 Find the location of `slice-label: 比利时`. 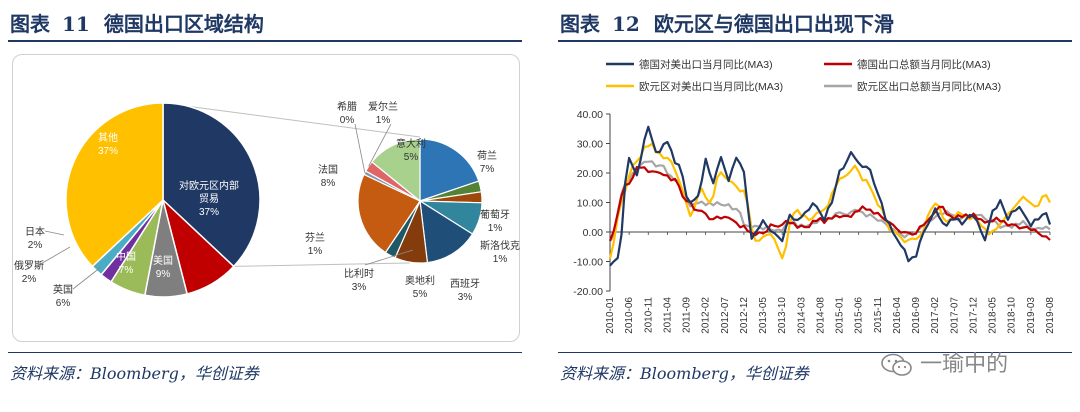

slice-label: 比利时 is located at coordinates (359, 274).